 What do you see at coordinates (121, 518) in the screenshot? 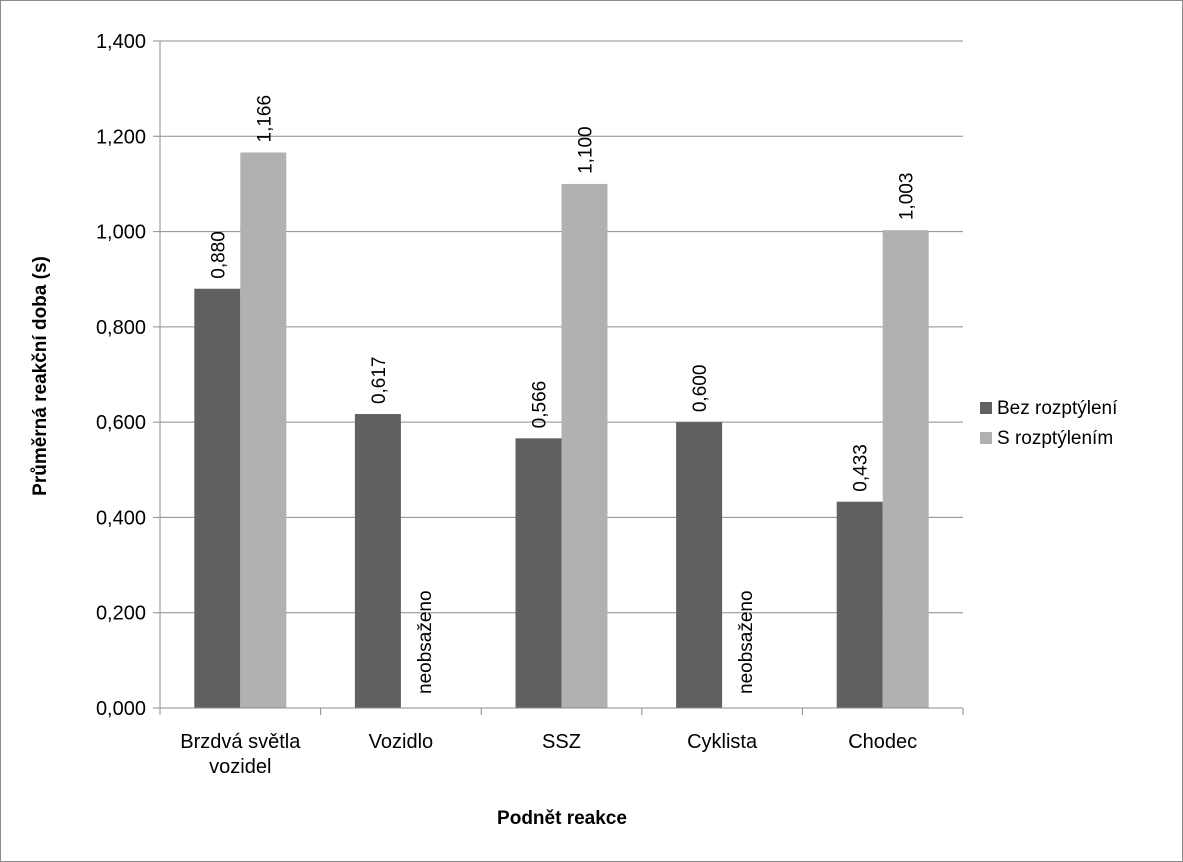
I see `y-tick-label: 0,400` at bounding box center [121, 518].